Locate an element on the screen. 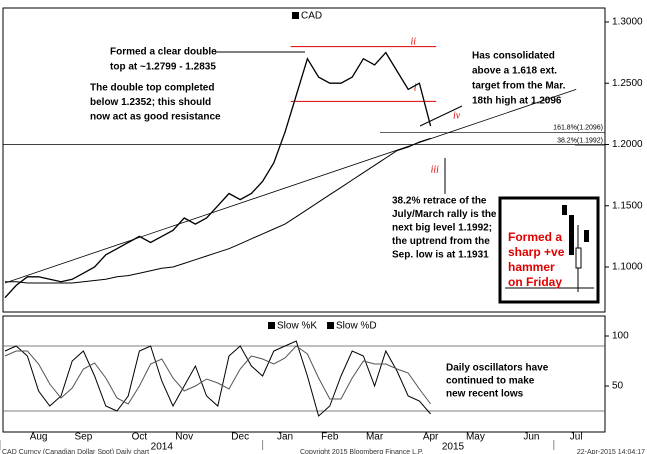 This screenshot has height=454, width=647. wave-label: i is located at coordinates (415, 87).